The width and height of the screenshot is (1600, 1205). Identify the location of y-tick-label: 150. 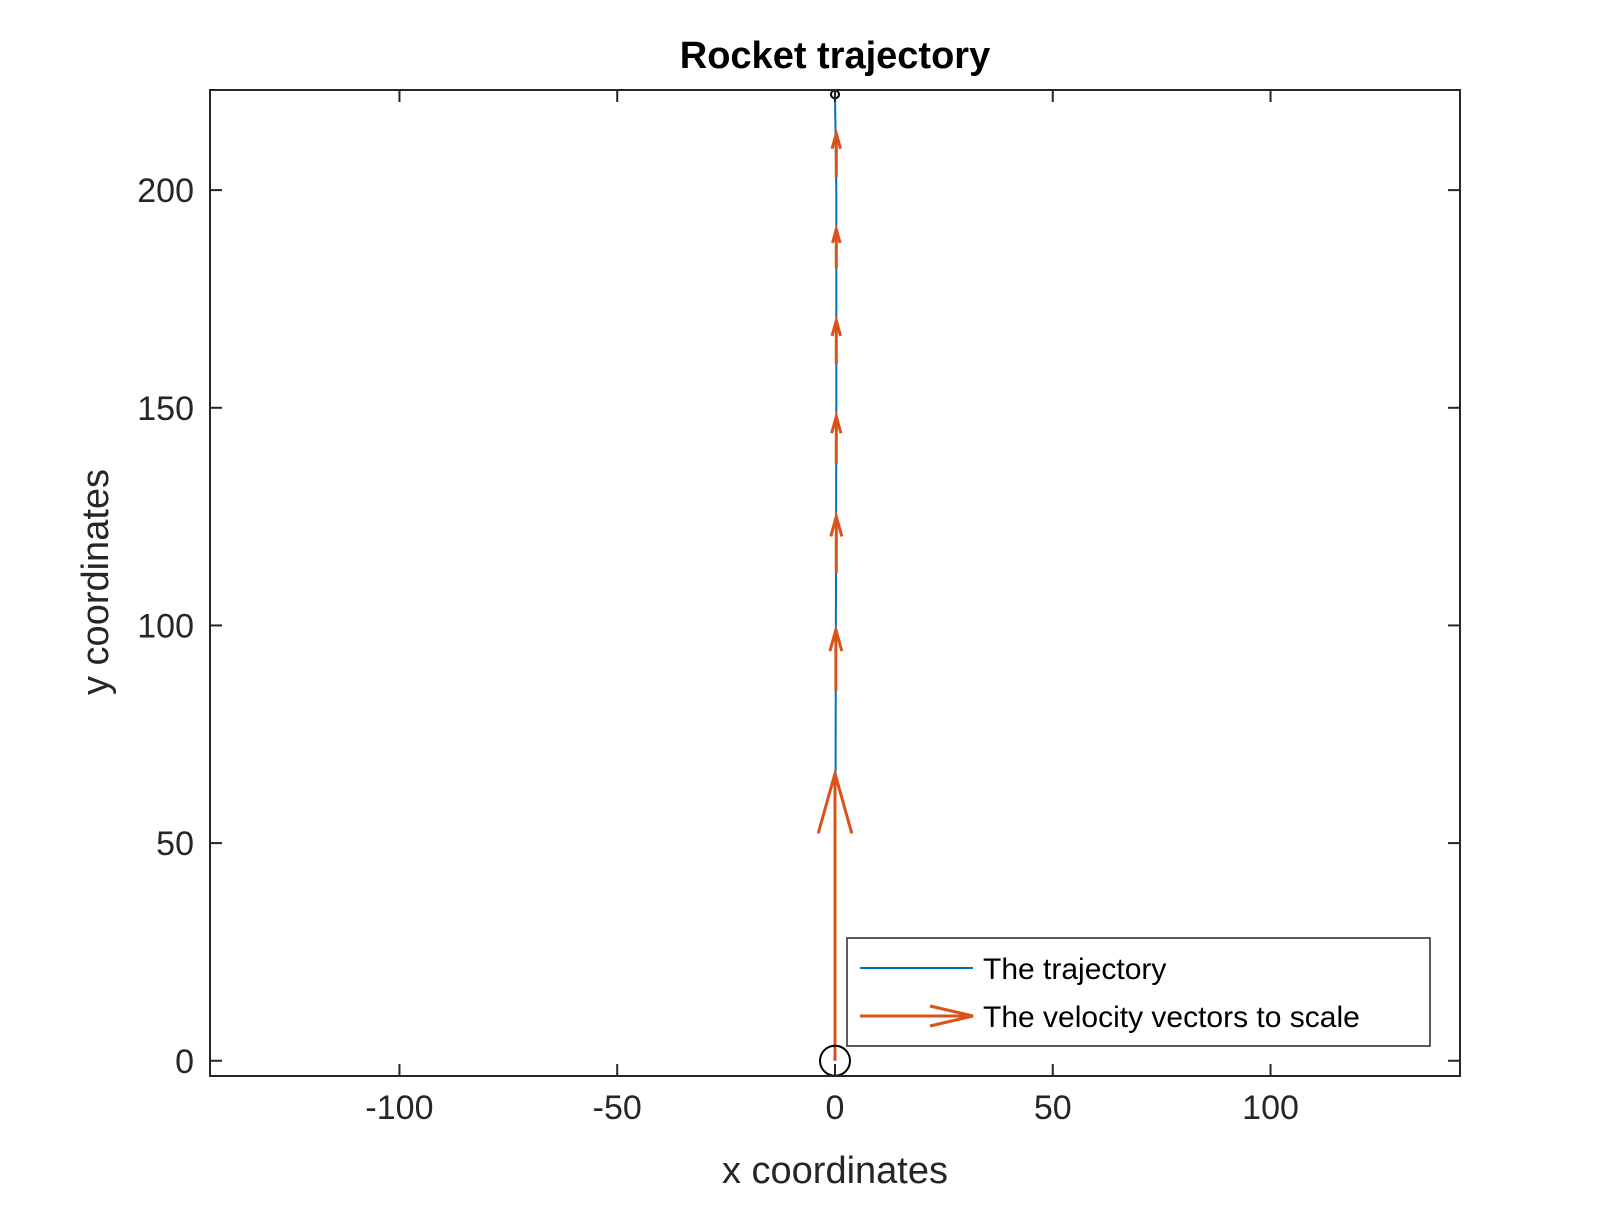
(165, 409).